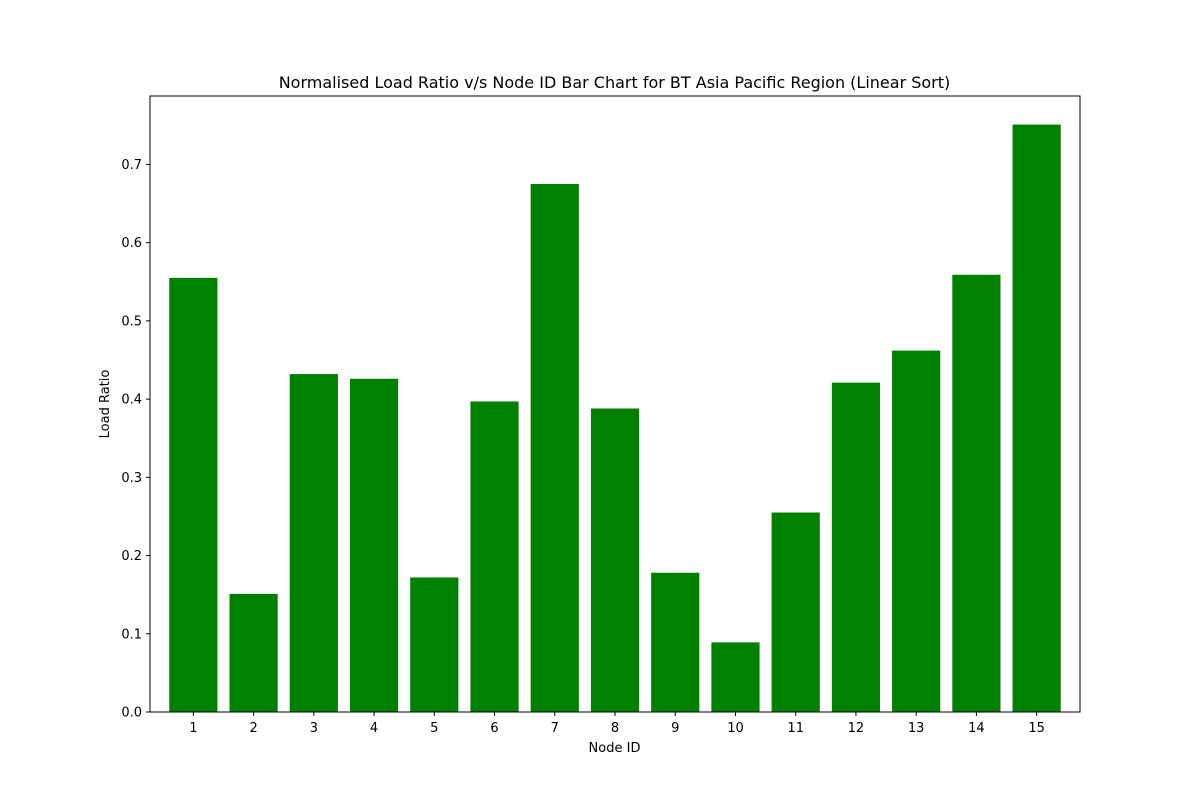 The image size is (1200, 800). What do you see at coordinates (131, 321) in the screenshot?
I see `y-tick-label: 0.5` at bounding box center [131, 321].